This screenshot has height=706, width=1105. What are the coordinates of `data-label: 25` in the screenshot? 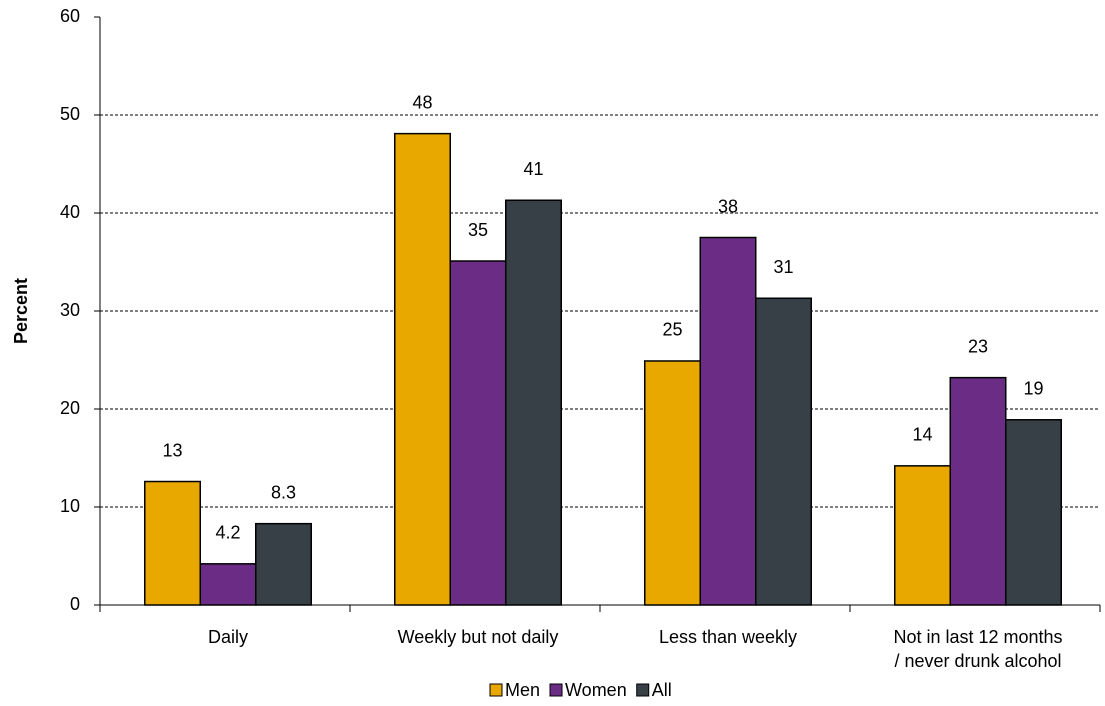 It's located at (672, 330).